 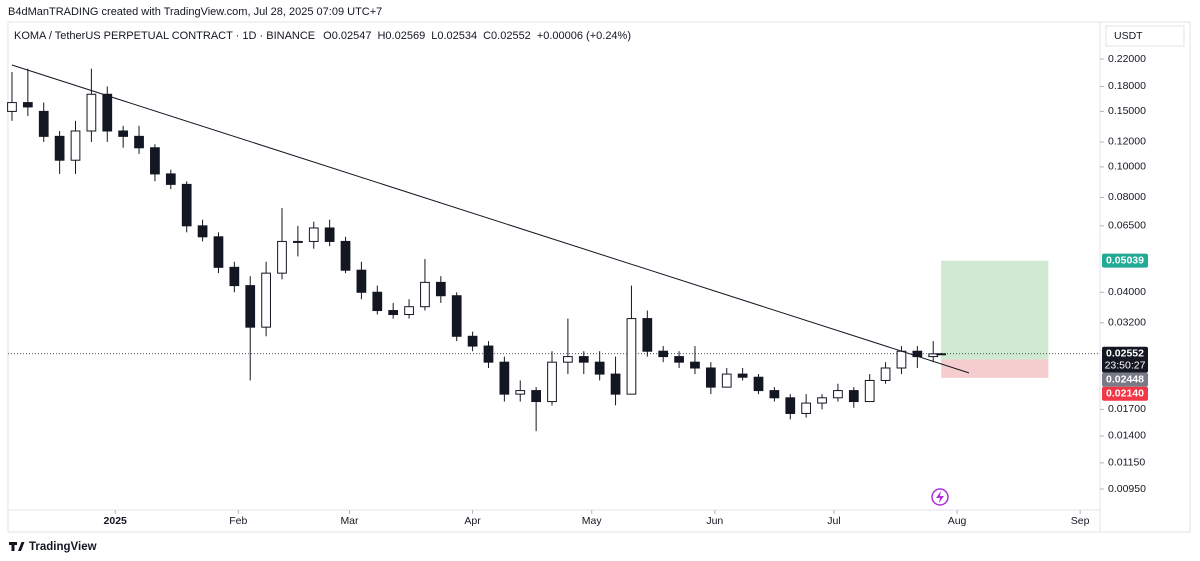 I want to click on currency: USDT, so click(x=1128, y=36).